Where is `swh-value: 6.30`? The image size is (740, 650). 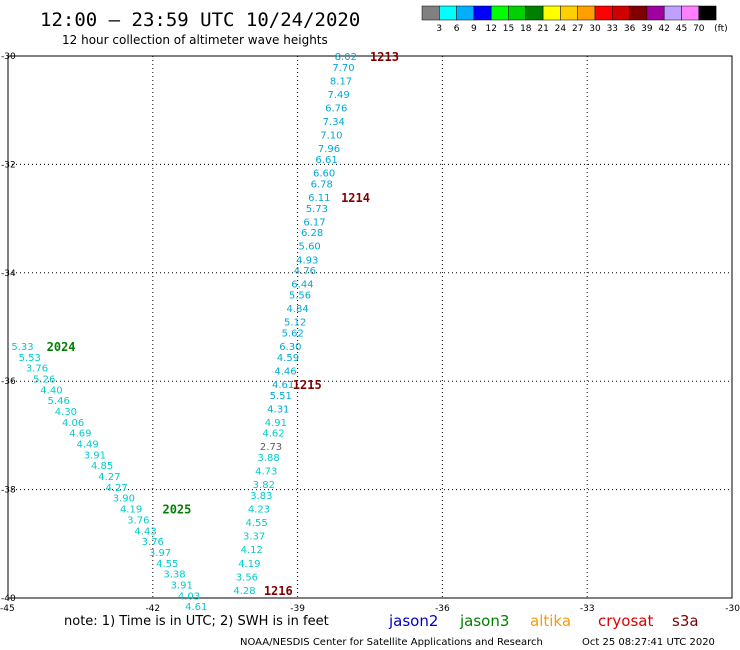
swh-value: 6.30 is located at coordinates (290, 347).